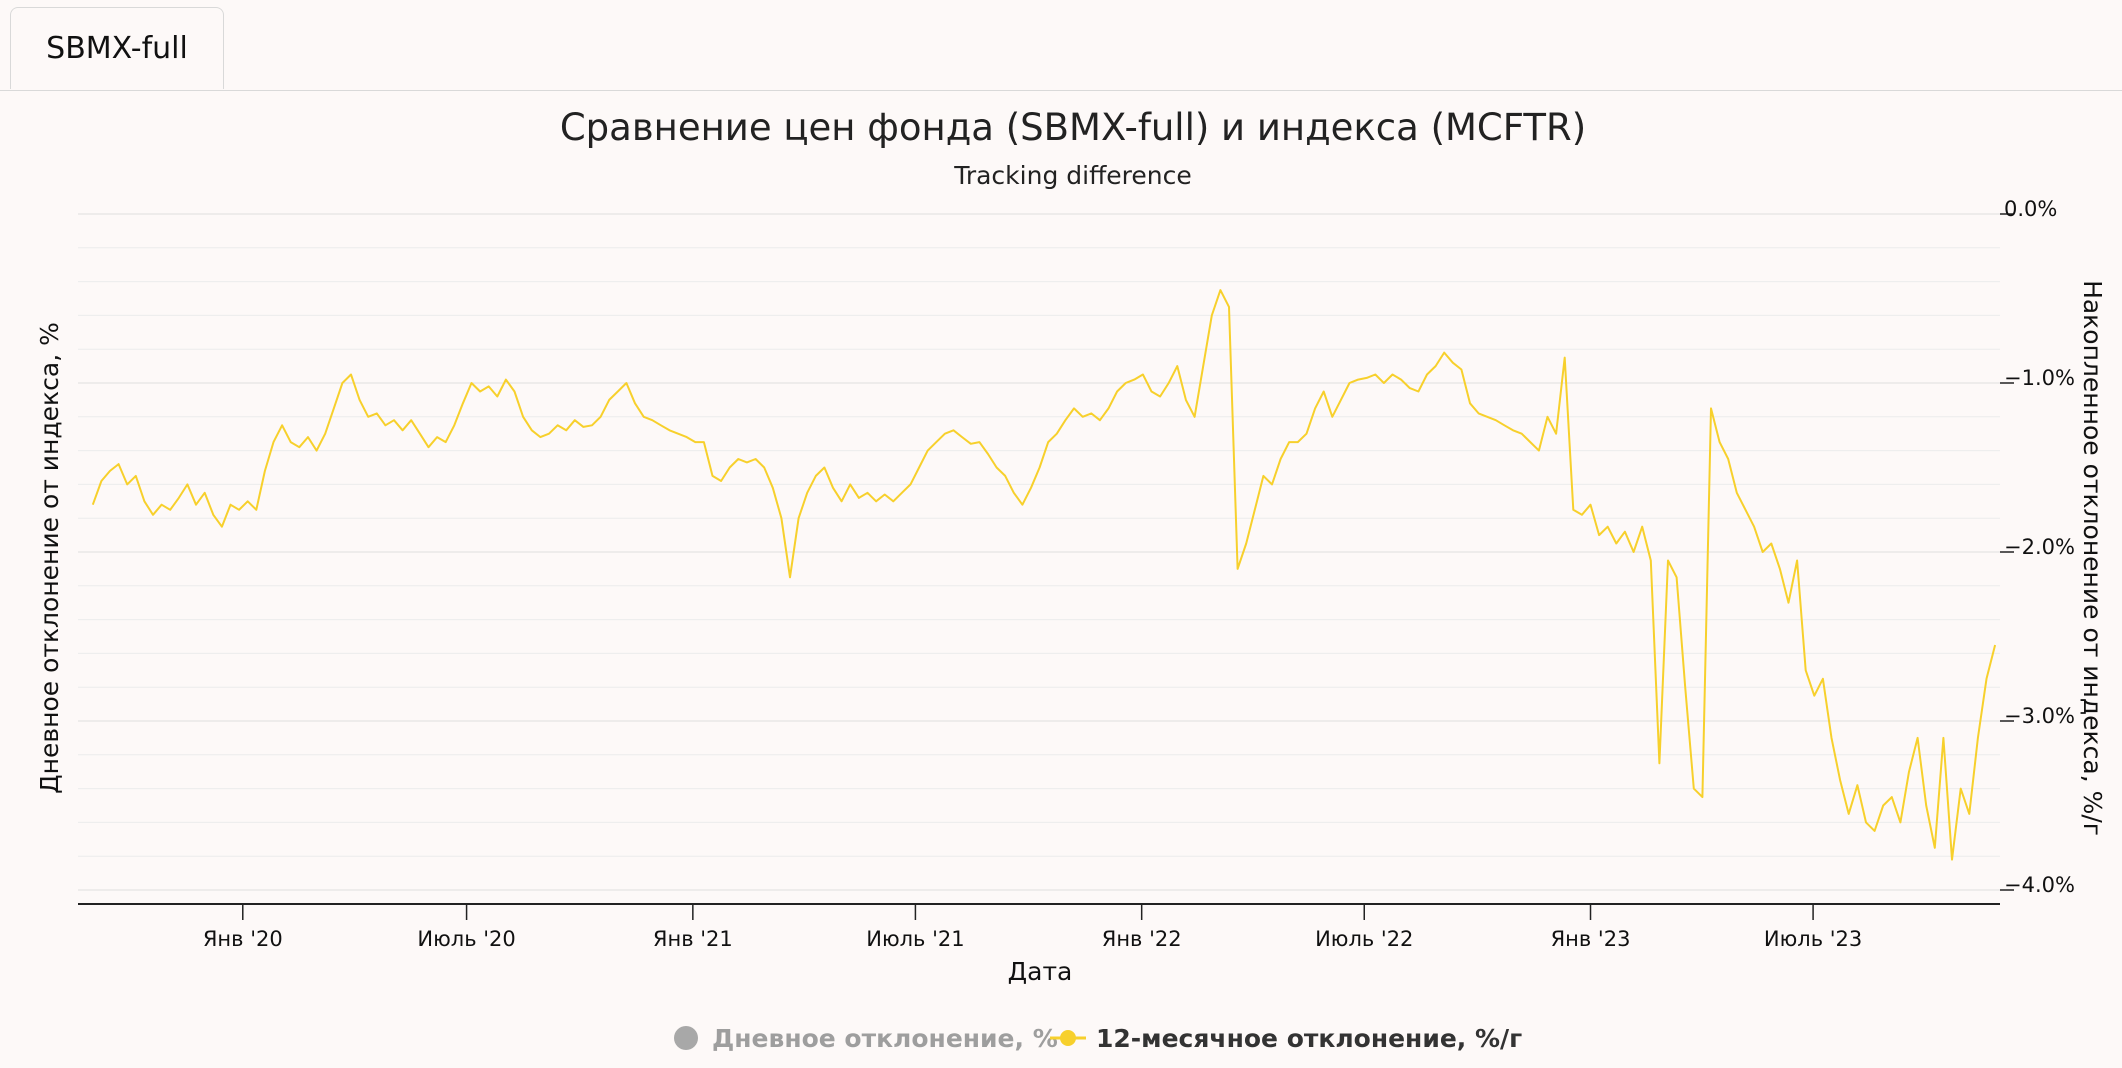  Describe the element at coordinates (49, 558) in the screenshot. I see `y-axis-left-label: Дневное отклонение от индекса, %` at that location.